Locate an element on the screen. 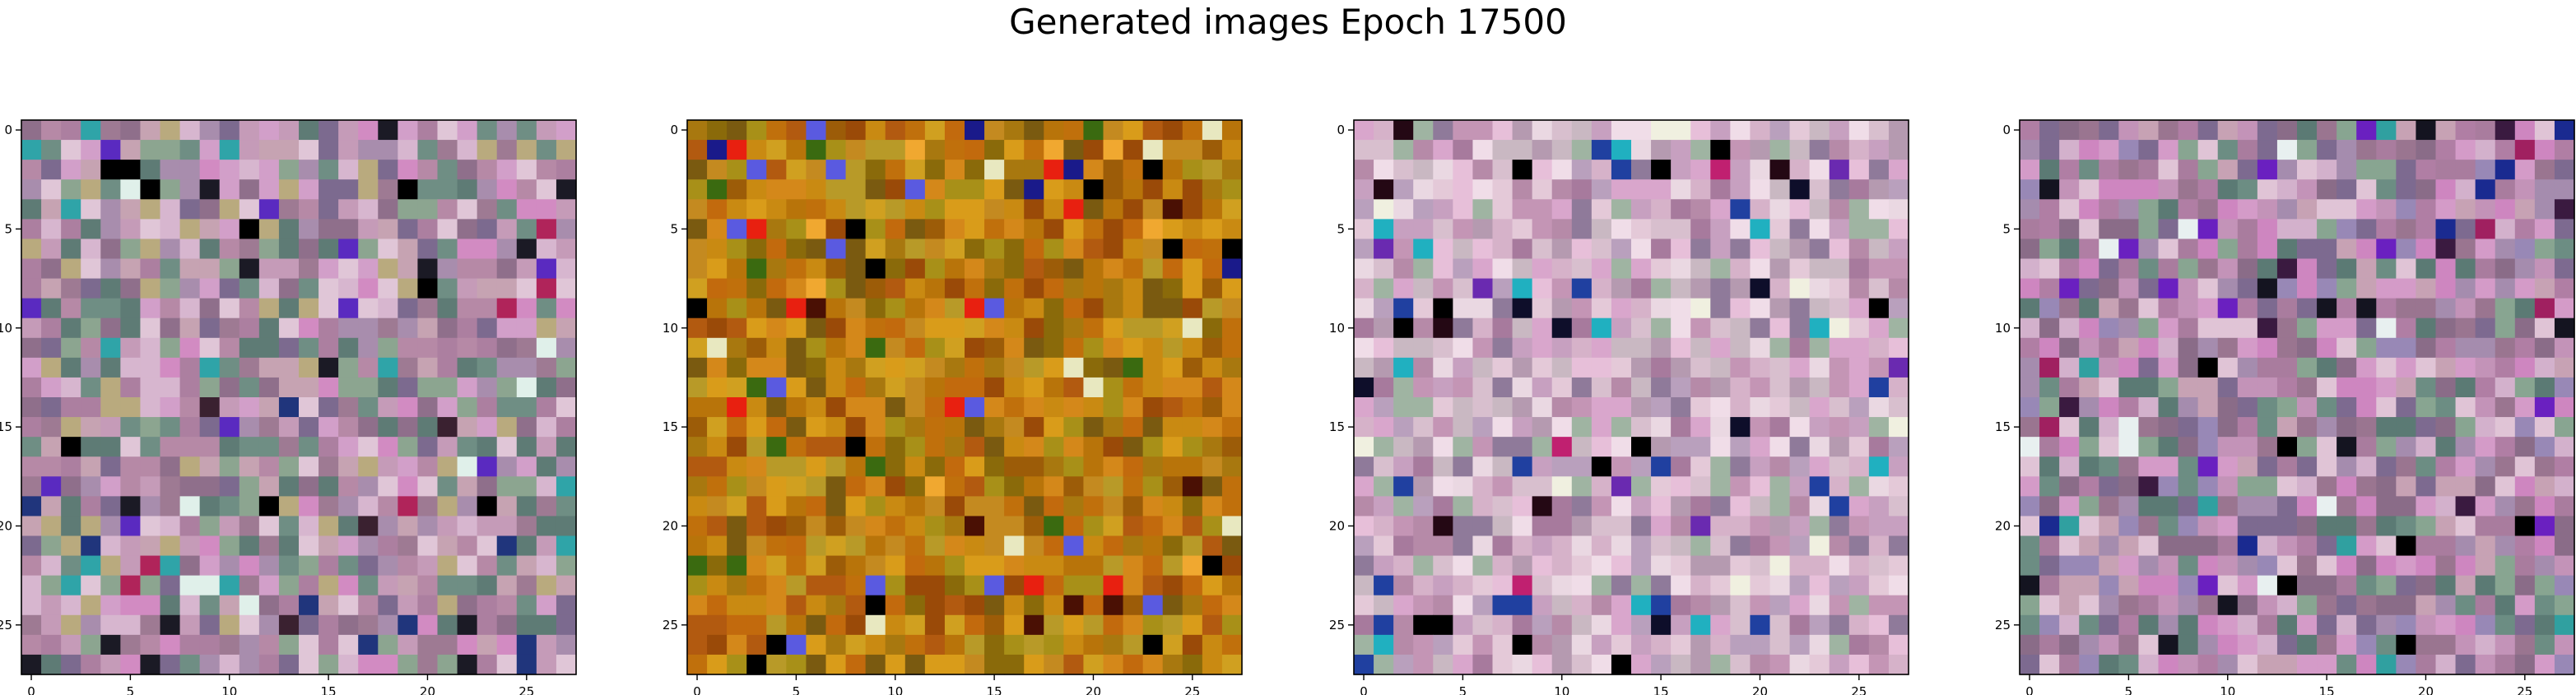  x-tick-label: 10 is located at coordinates (2227, 689).